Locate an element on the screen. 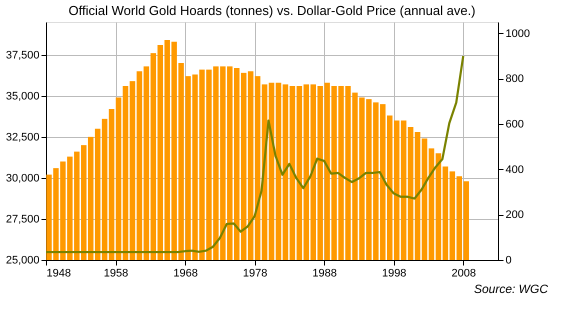 This screenshot has height=327, width=572. x-tick-label: 1998 is located at coordinates (394, 274).